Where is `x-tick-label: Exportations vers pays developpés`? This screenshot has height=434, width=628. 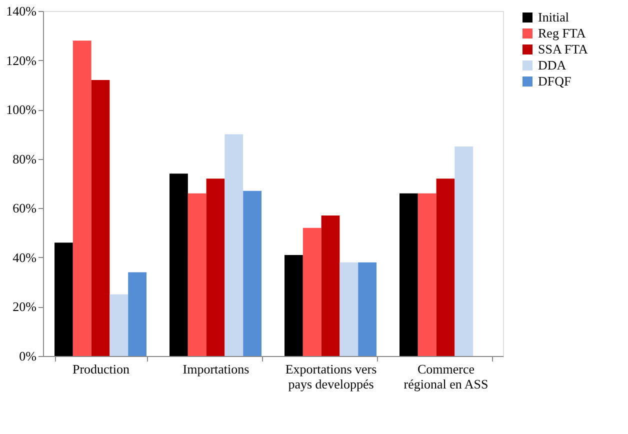 x-tick-label: Exportations vers pays developpés is located at coordinates (331, 377).